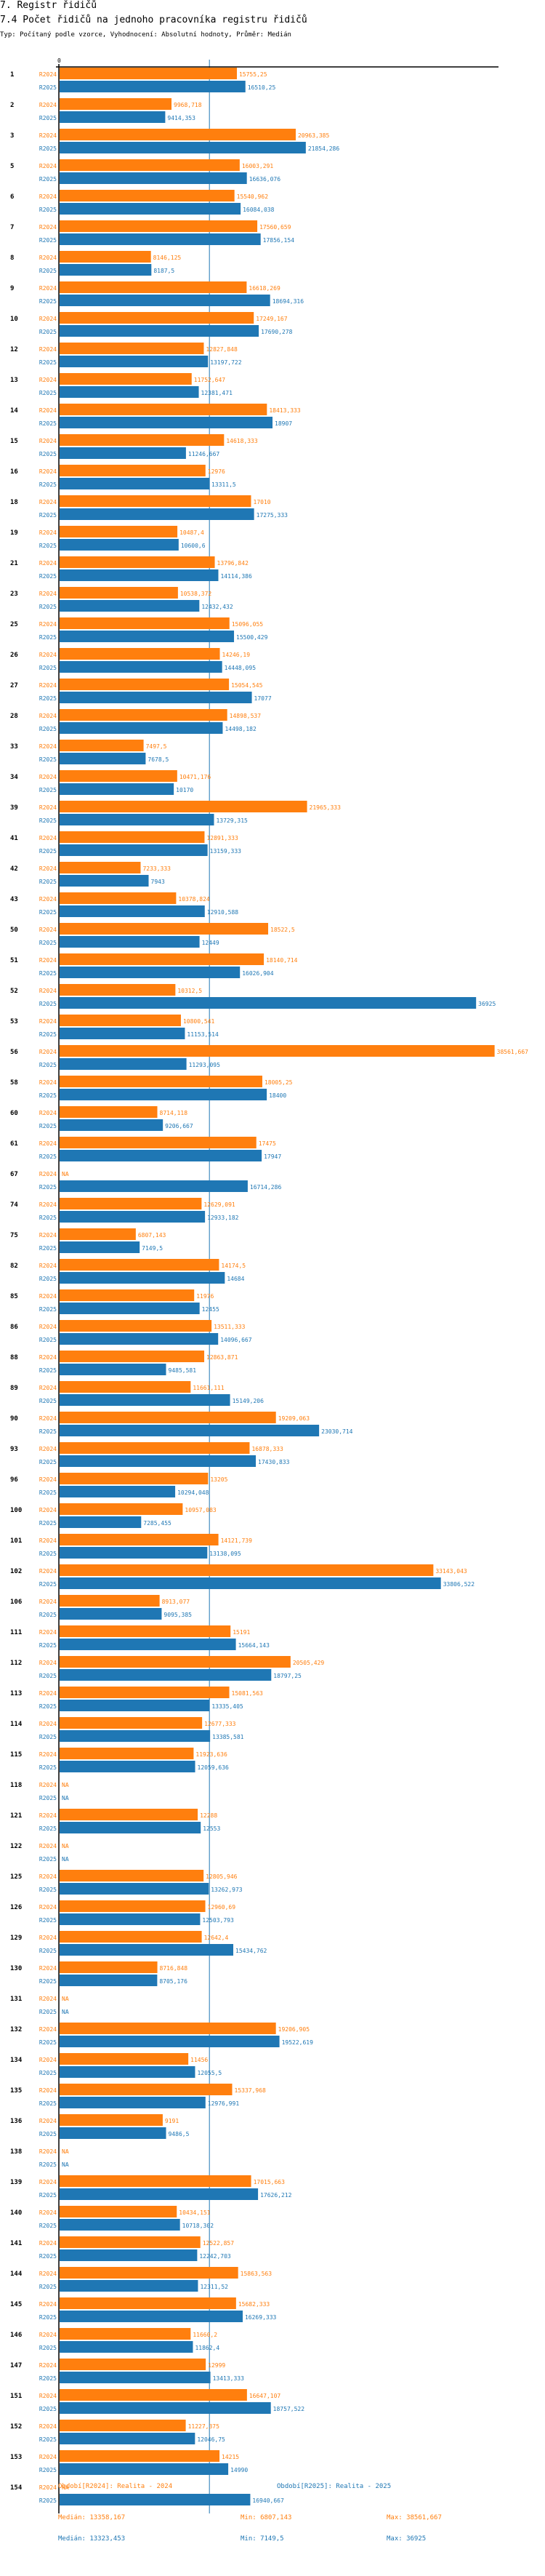 This screenshot has height=2576, width=545. Describe the element at coordinates (92, 2539) in the screenshot. I see `median-r2025: Medián: 13323,453` at that location.